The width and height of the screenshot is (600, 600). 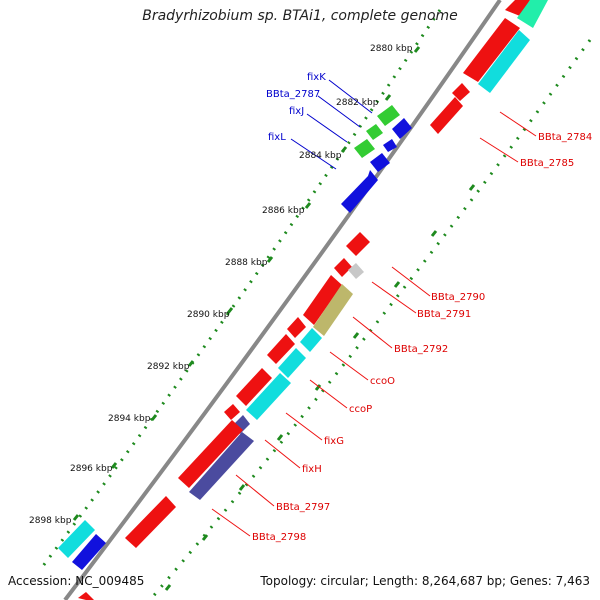 I want to click on gene-label-BBta_2792: BBta_2792, so click(x=421, y=349).